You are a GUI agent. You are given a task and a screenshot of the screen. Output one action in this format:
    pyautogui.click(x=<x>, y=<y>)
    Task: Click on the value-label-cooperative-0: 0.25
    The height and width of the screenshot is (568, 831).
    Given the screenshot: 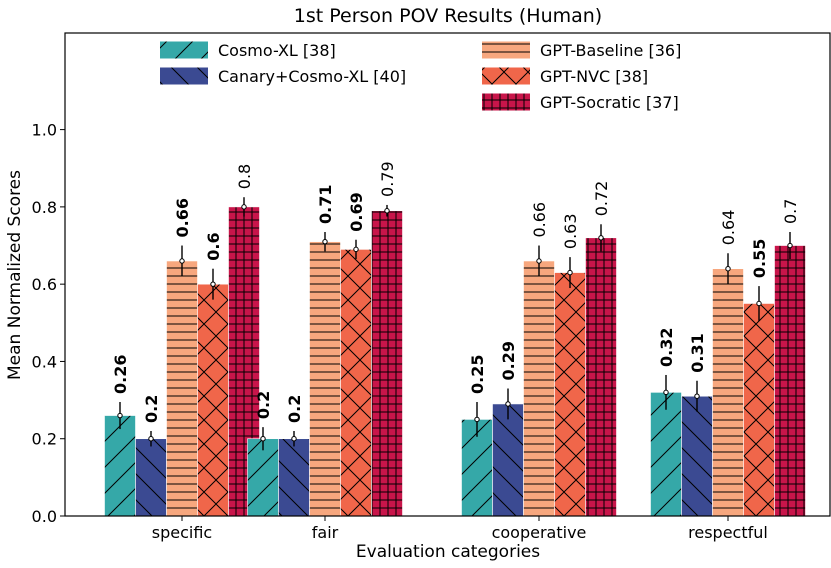 What is the action you would take?
    pyautogui.click(x=477, y=374)
    